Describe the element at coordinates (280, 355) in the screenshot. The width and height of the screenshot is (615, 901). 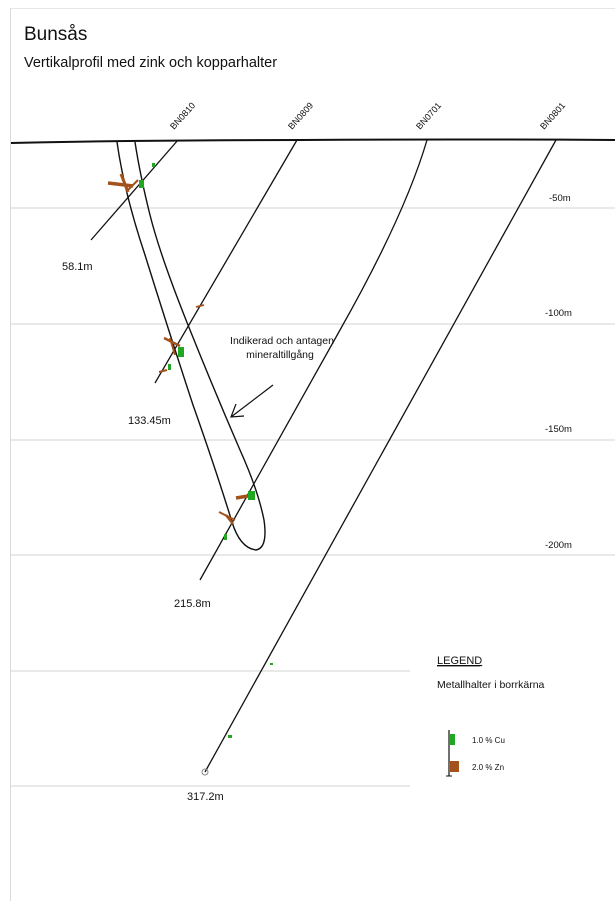
I see `annotation-line-2: mineraltillgång` at that location.